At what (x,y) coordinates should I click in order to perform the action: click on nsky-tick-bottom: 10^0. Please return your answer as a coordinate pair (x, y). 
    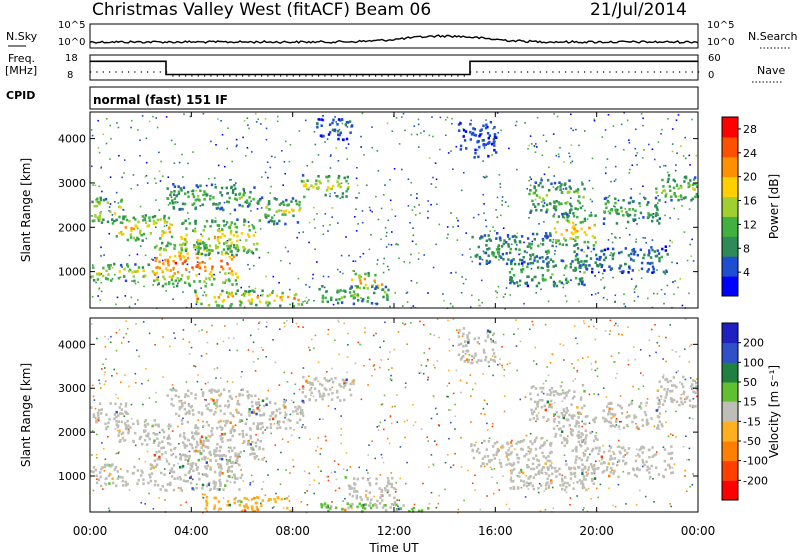
    Looking at the image, I should click on (72, 42).